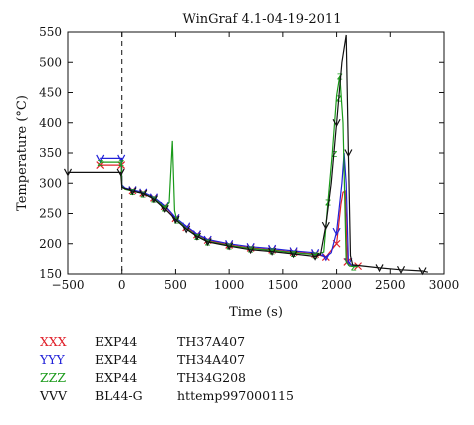 The height and width of the screenshot is (425, 474). I want to click on legend-marker-vvv: VVV, so click(54, 395).